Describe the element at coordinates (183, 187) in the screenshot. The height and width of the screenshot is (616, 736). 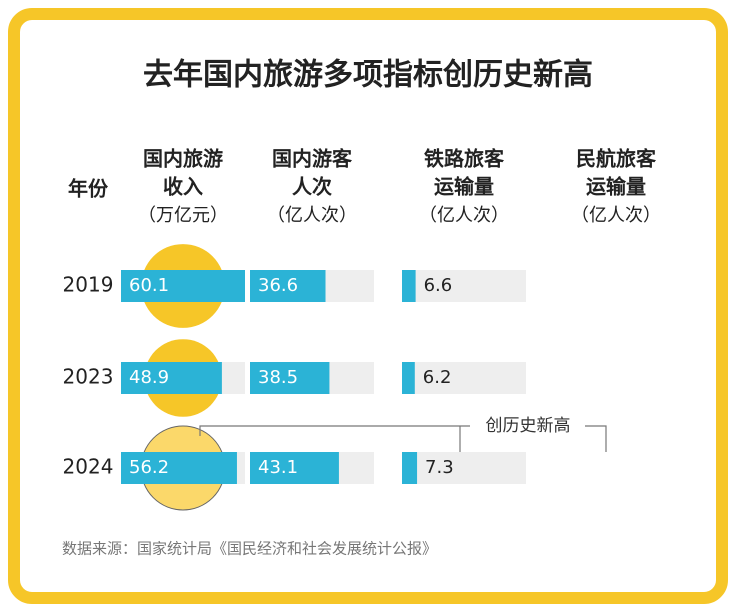
I see `column-header: 收入` at that location.